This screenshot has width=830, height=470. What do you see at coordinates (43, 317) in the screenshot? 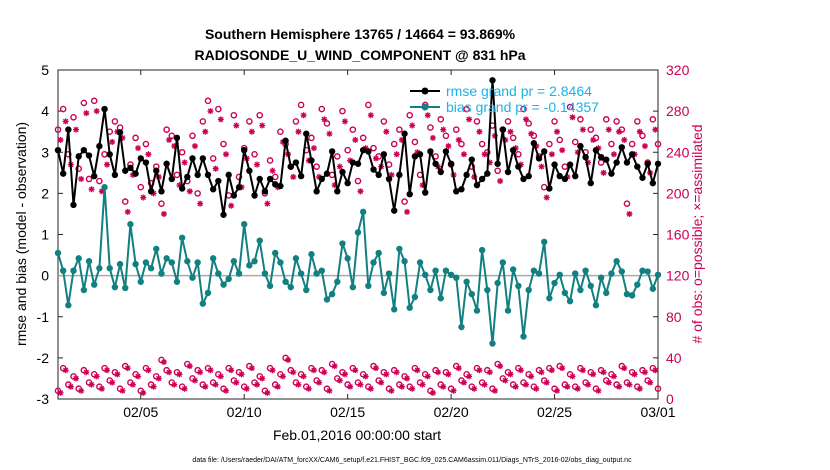
I see `y-tick-label: -1` at bounding box center [43, 317].